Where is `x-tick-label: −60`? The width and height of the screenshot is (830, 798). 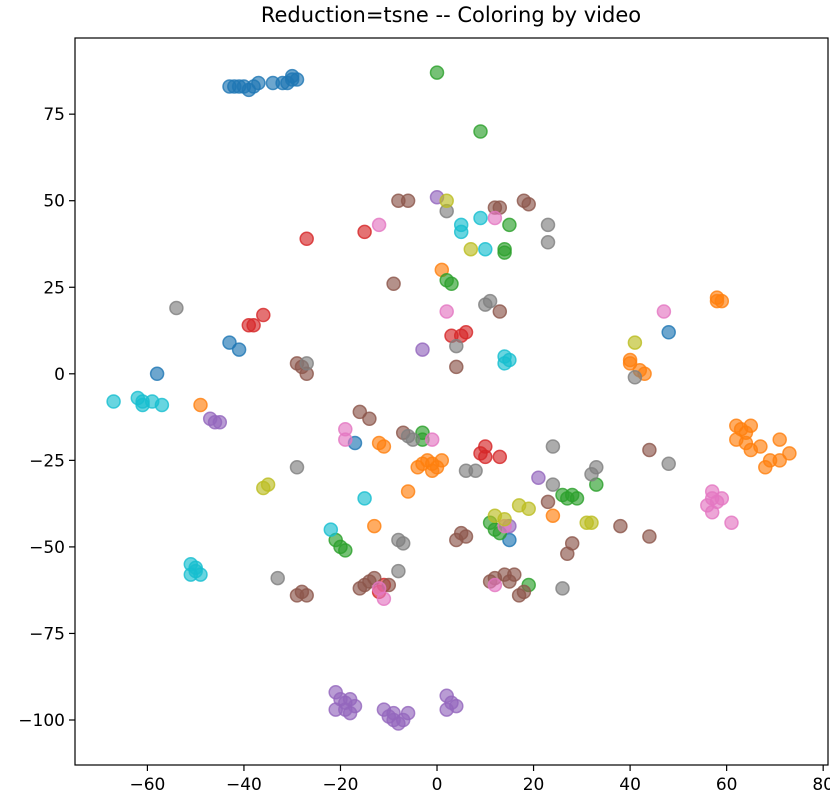
x-tick-label: −60 is located at coordinates (147, 785).